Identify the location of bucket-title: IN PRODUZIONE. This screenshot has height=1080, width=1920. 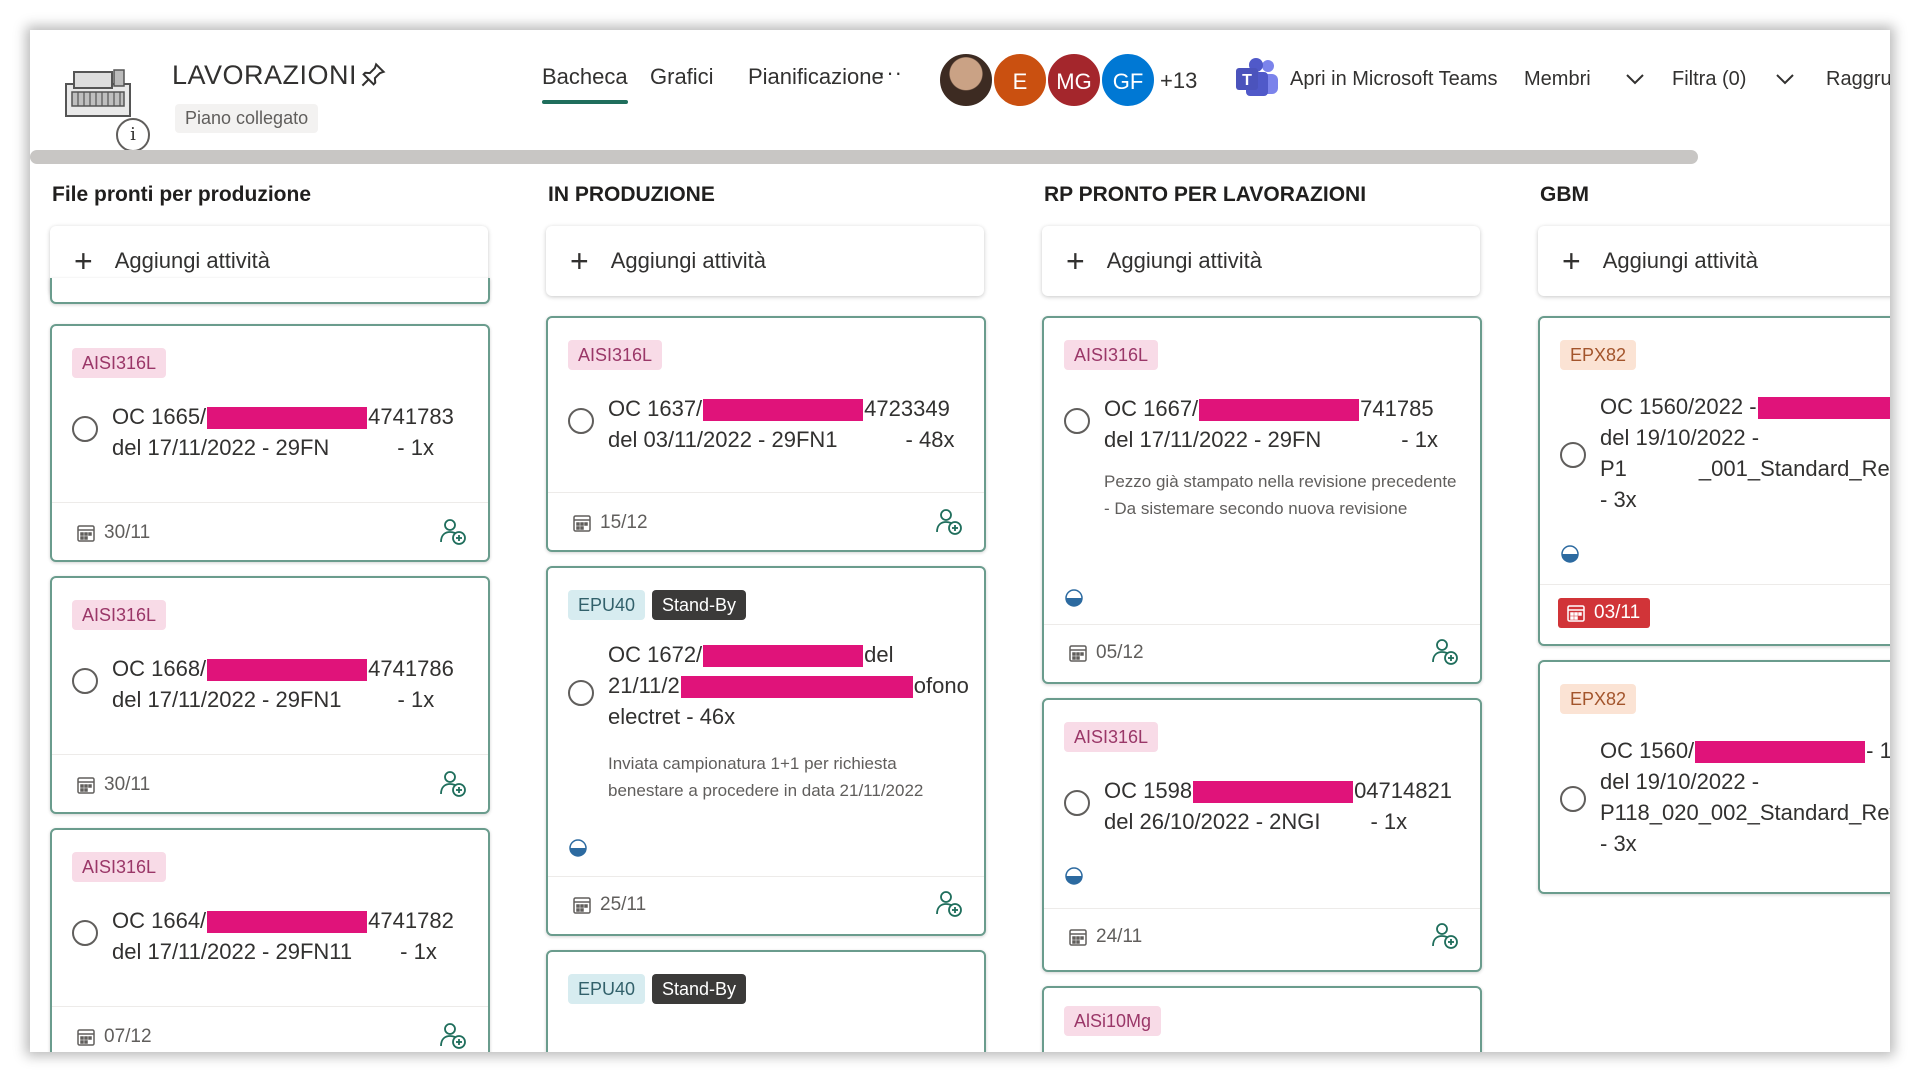
(631, 194).